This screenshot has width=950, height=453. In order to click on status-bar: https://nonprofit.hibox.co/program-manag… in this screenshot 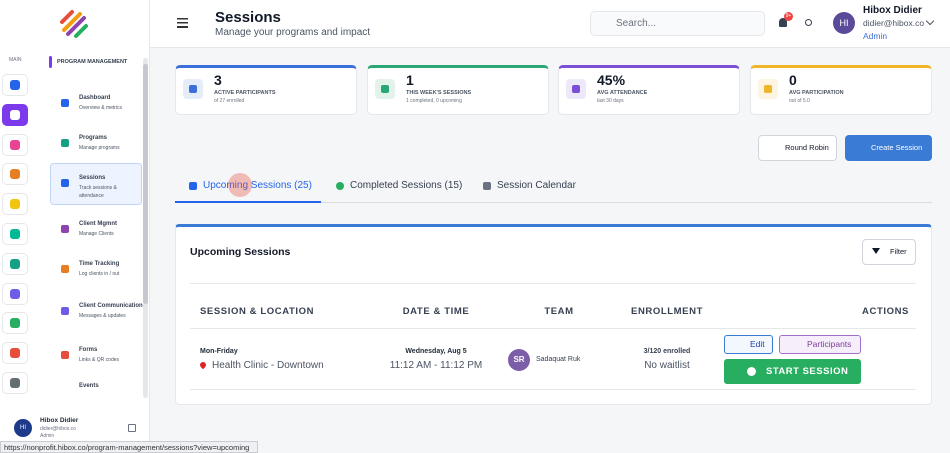, I will do `click(129, 447)`.